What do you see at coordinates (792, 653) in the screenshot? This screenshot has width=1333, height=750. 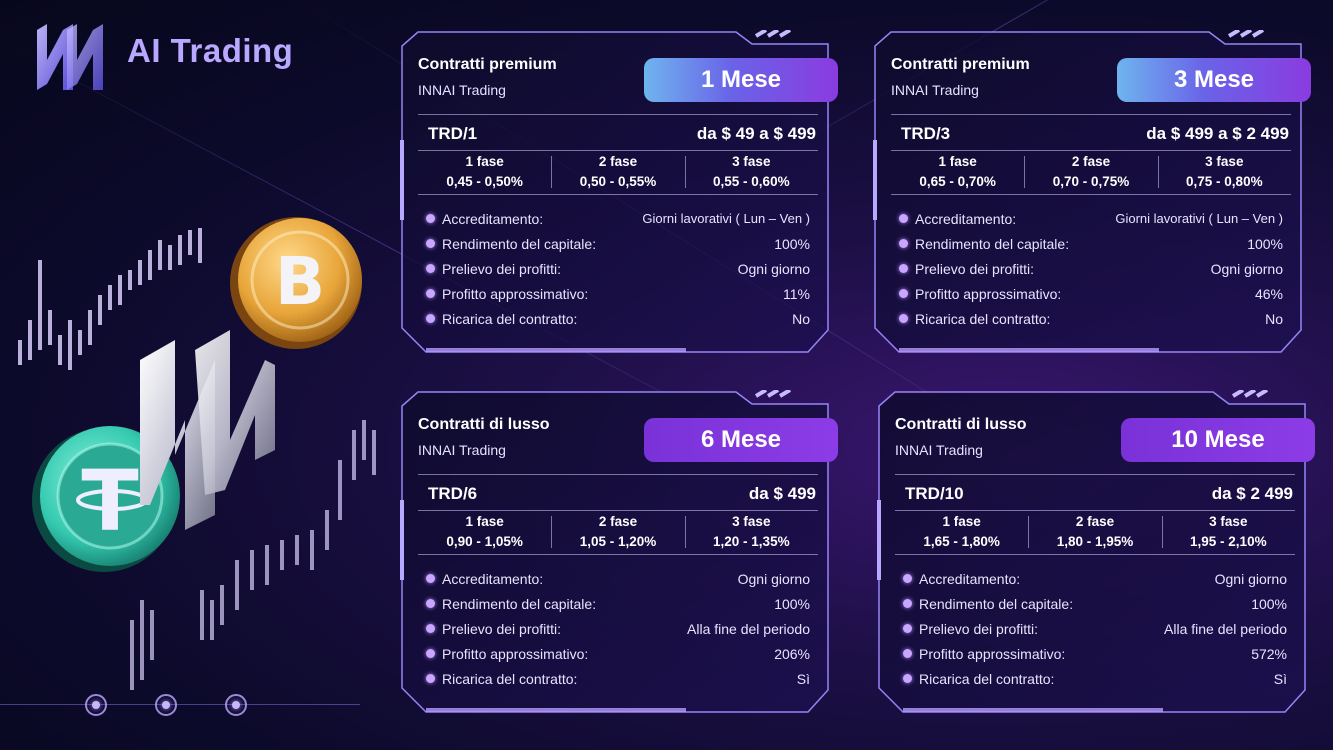 I see `detail-value: 206%` at bounding box center [792, 653].